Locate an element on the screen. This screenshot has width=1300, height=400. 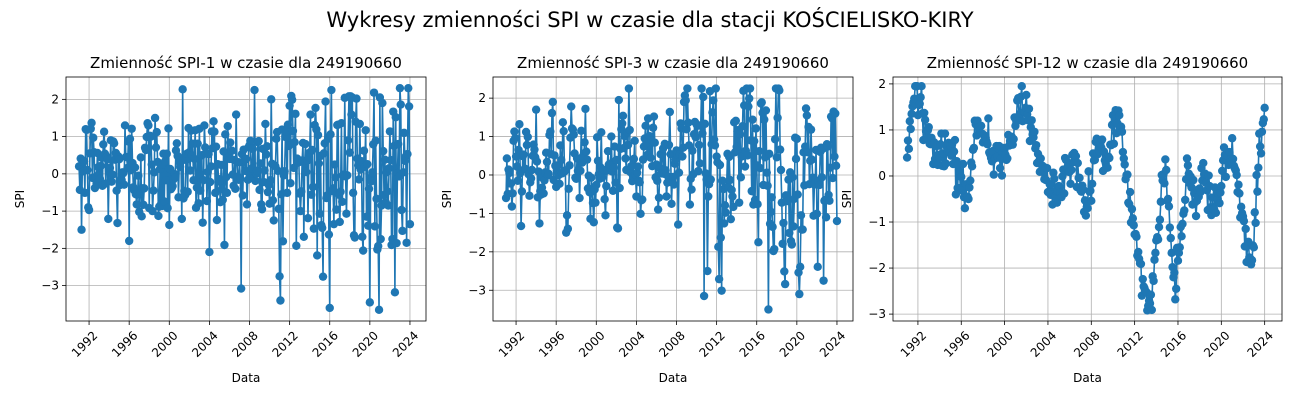
y-tick-label: −3 is located at coordinates (477, 290).